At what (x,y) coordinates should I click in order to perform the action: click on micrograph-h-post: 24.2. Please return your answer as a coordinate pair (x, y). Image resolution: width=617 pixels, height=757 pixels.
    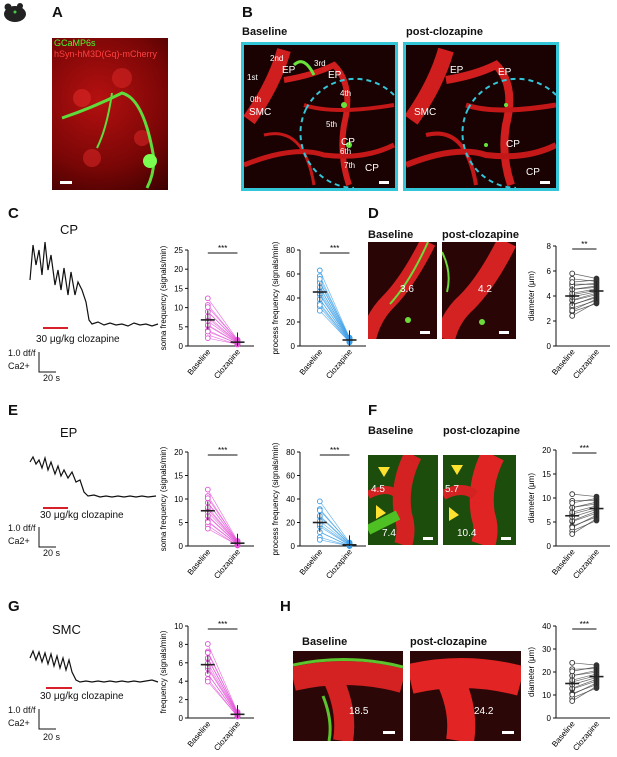
    Looking at the image, I should click on (465, 696).